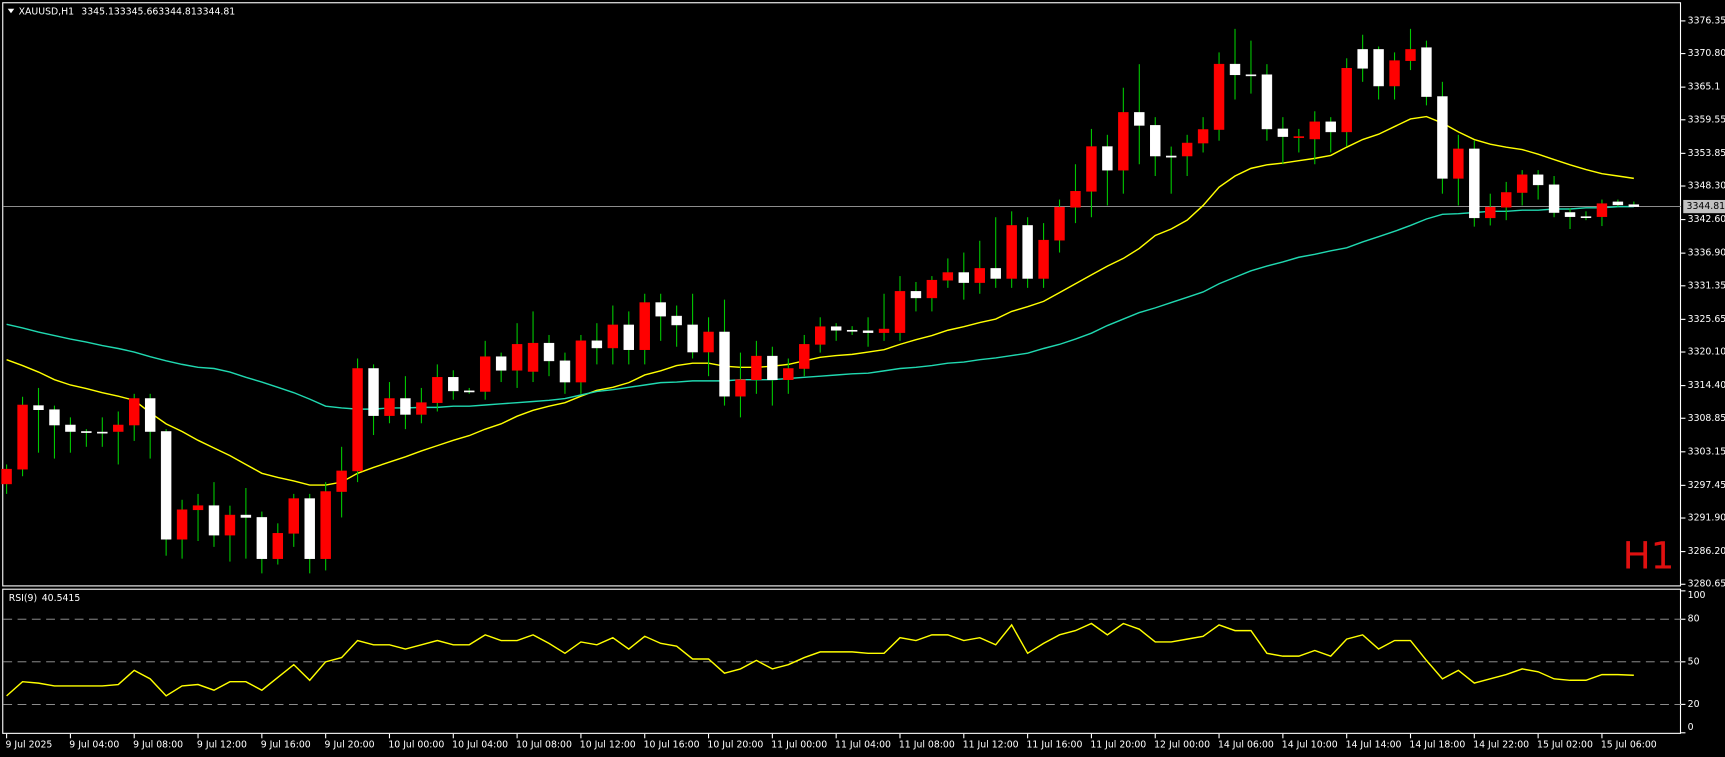 This screenshot has width=1725, height=757. What do you see at coordinates (1246, 744) in the screenshot?
I see `x-tick-label: 14 Jul 06:00` at bounding box center [1246, 744].